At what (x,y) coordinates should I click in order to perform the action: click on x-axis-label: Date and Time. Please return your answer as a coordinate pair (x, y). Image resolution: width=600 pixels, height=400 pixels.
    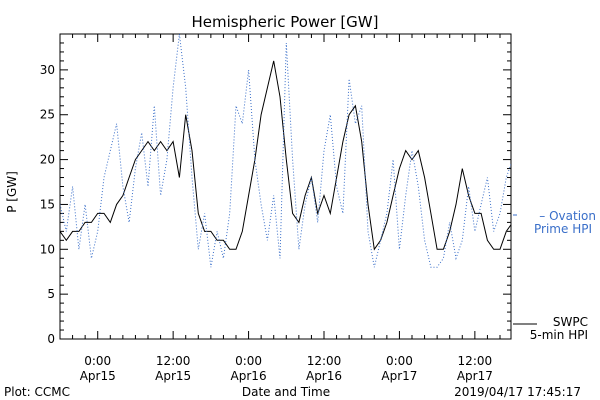
    Looking at the image, I should click on (286, 392).